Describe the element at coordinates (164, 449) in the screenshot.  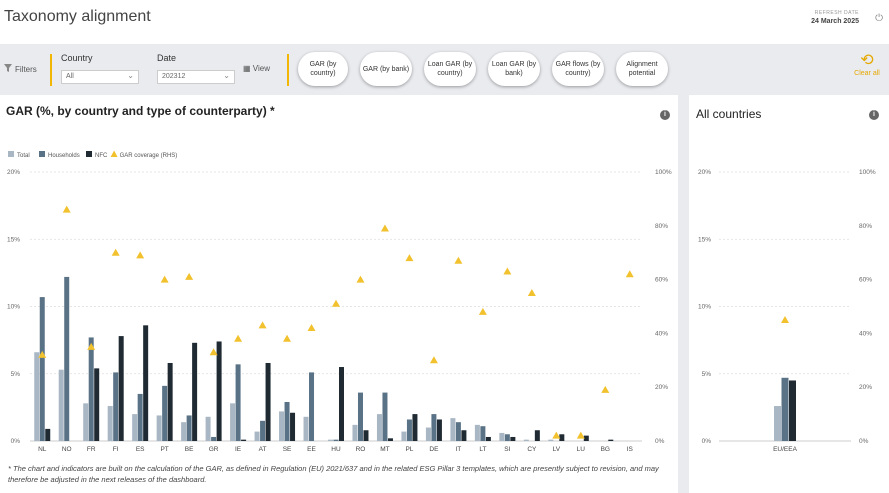
I see `x-tick-label: PT` at that location.